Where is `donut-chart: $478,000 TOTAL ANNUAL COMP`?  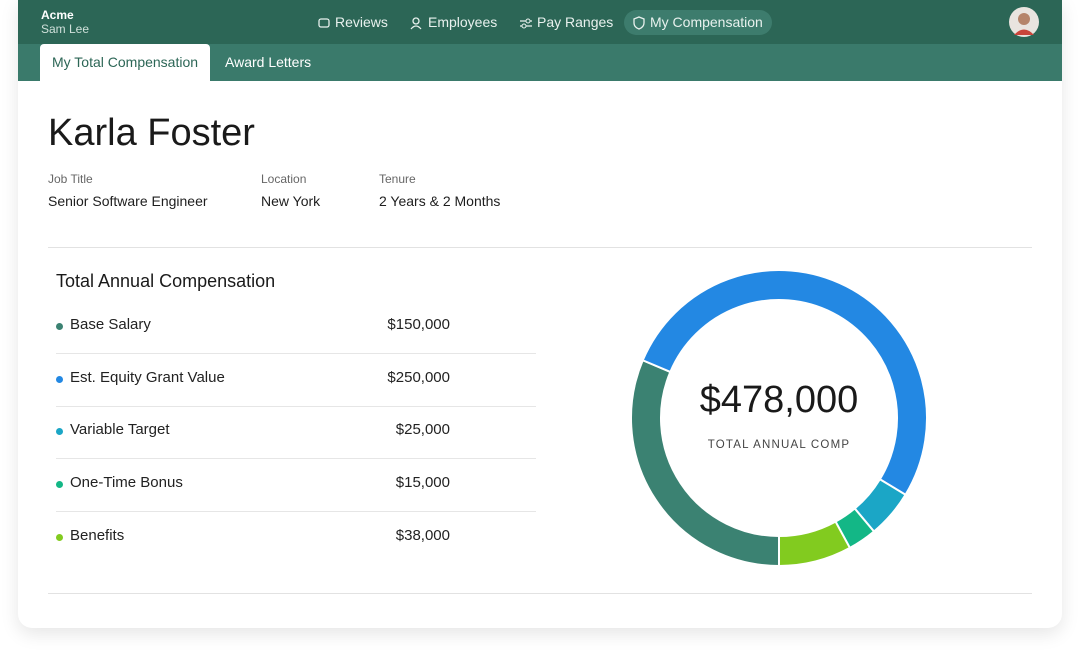
donut-chart: $478,000 TOTAL ANNUAL COMP is located at coordinates (779, 418).